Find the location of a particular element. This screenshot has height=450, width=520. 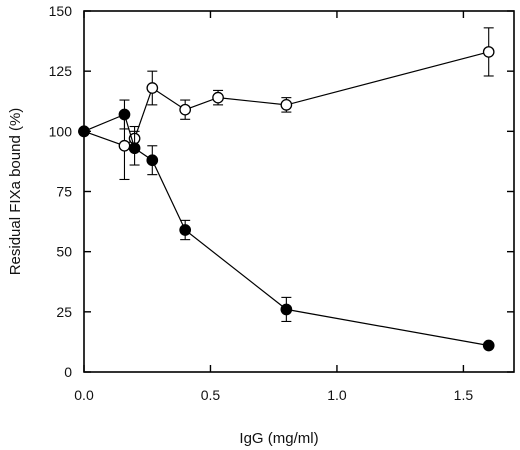

x-axis-label: IgG (mg/ml) is located at coordinates (278, 438).